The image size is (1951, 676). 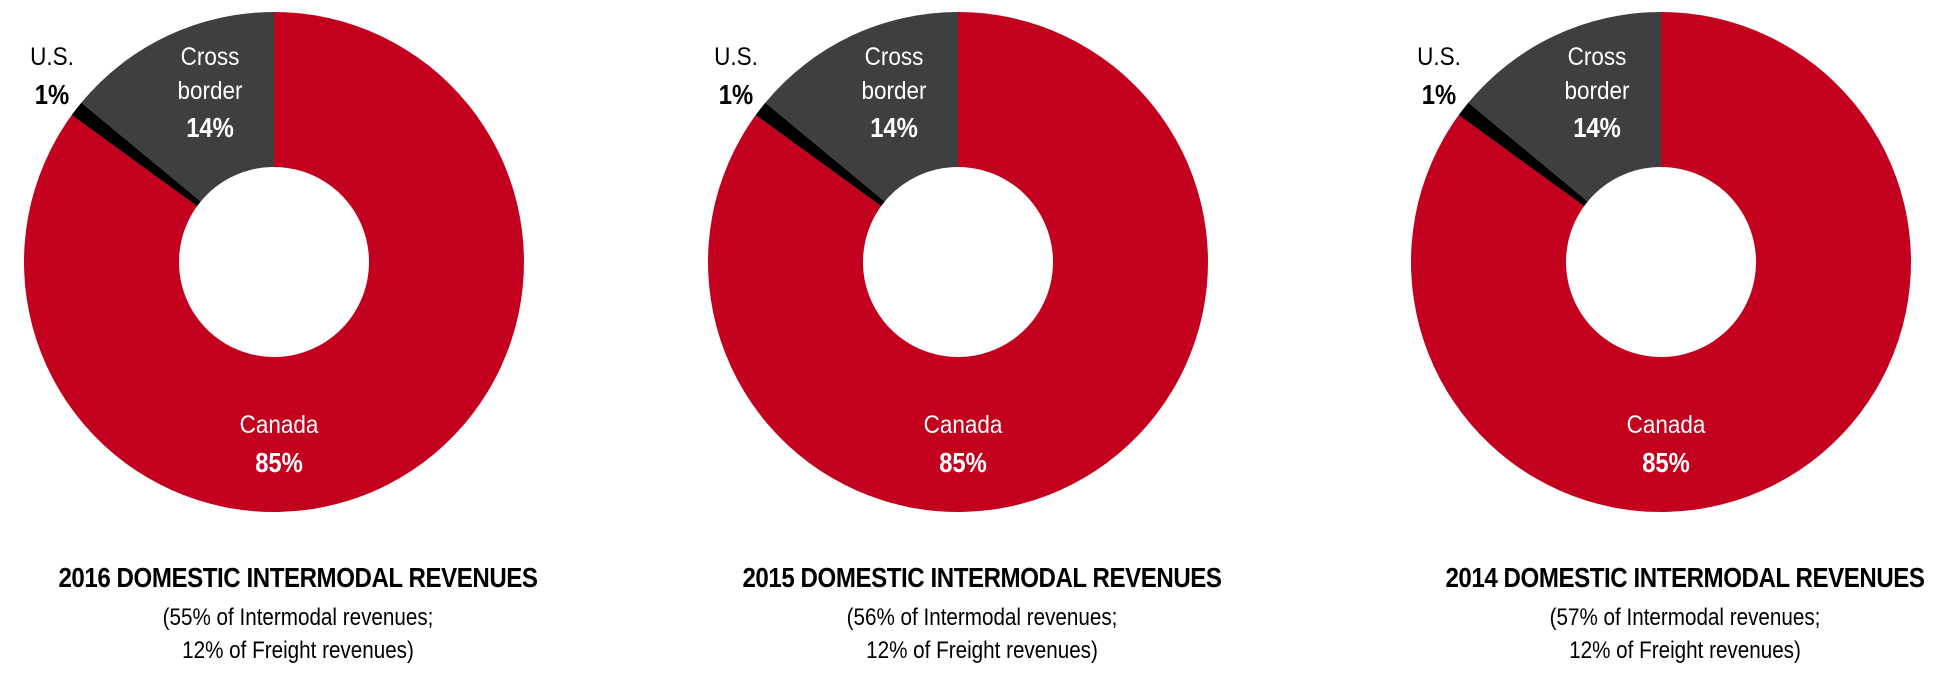 I want to click on chart-subtitle-line1: (56% of Intermodal revenues;, so click(x=982, y=617).